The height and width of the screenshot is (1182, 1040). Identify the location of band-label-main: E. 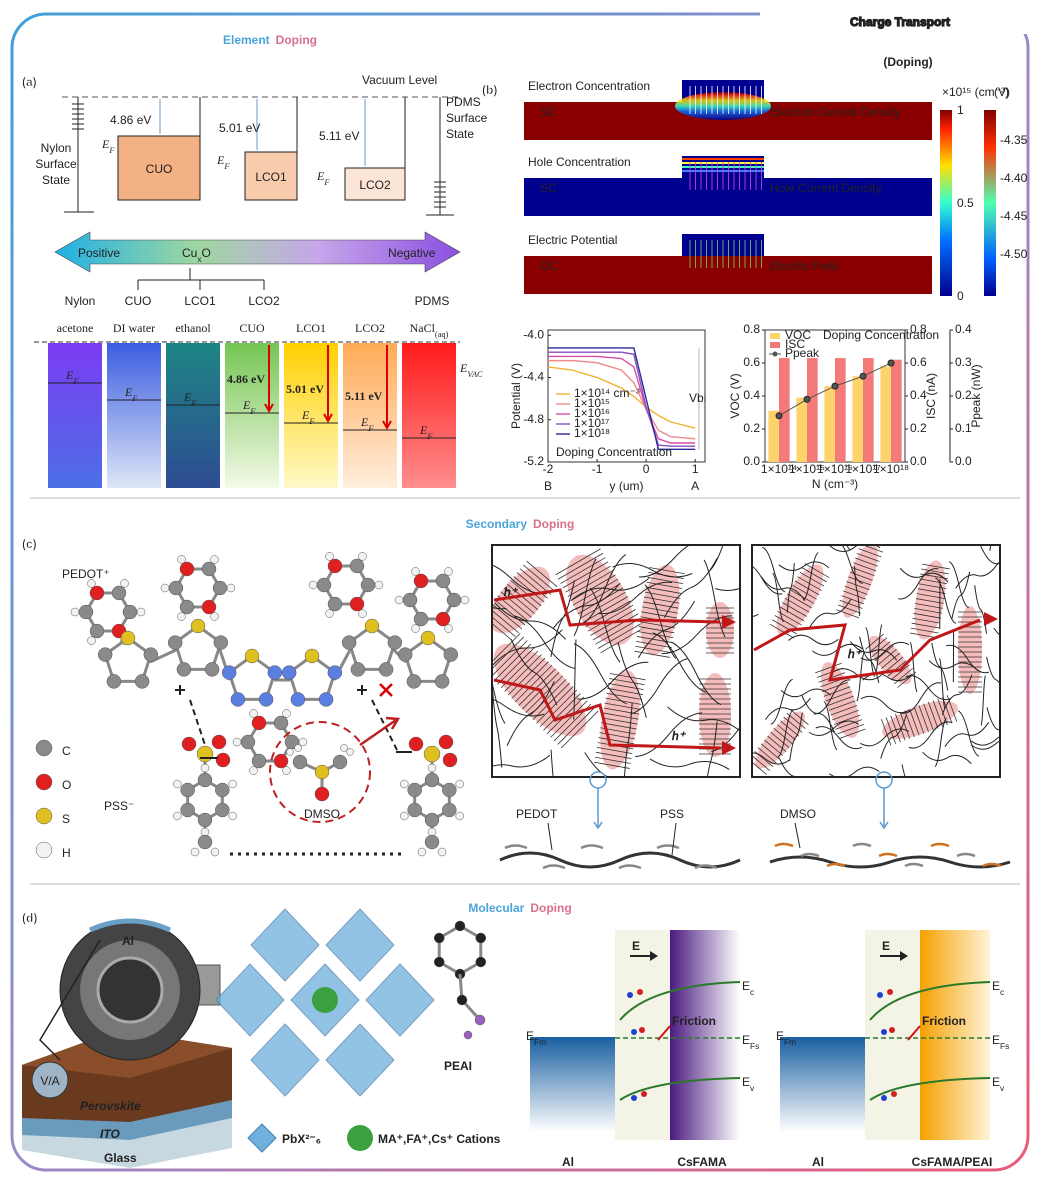
(746, 986).